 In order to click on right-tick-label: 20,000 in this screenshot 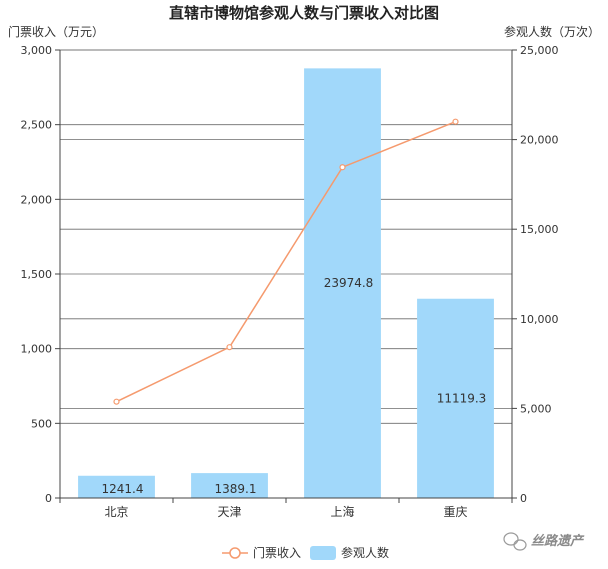, I will do `click(539, 140)`.